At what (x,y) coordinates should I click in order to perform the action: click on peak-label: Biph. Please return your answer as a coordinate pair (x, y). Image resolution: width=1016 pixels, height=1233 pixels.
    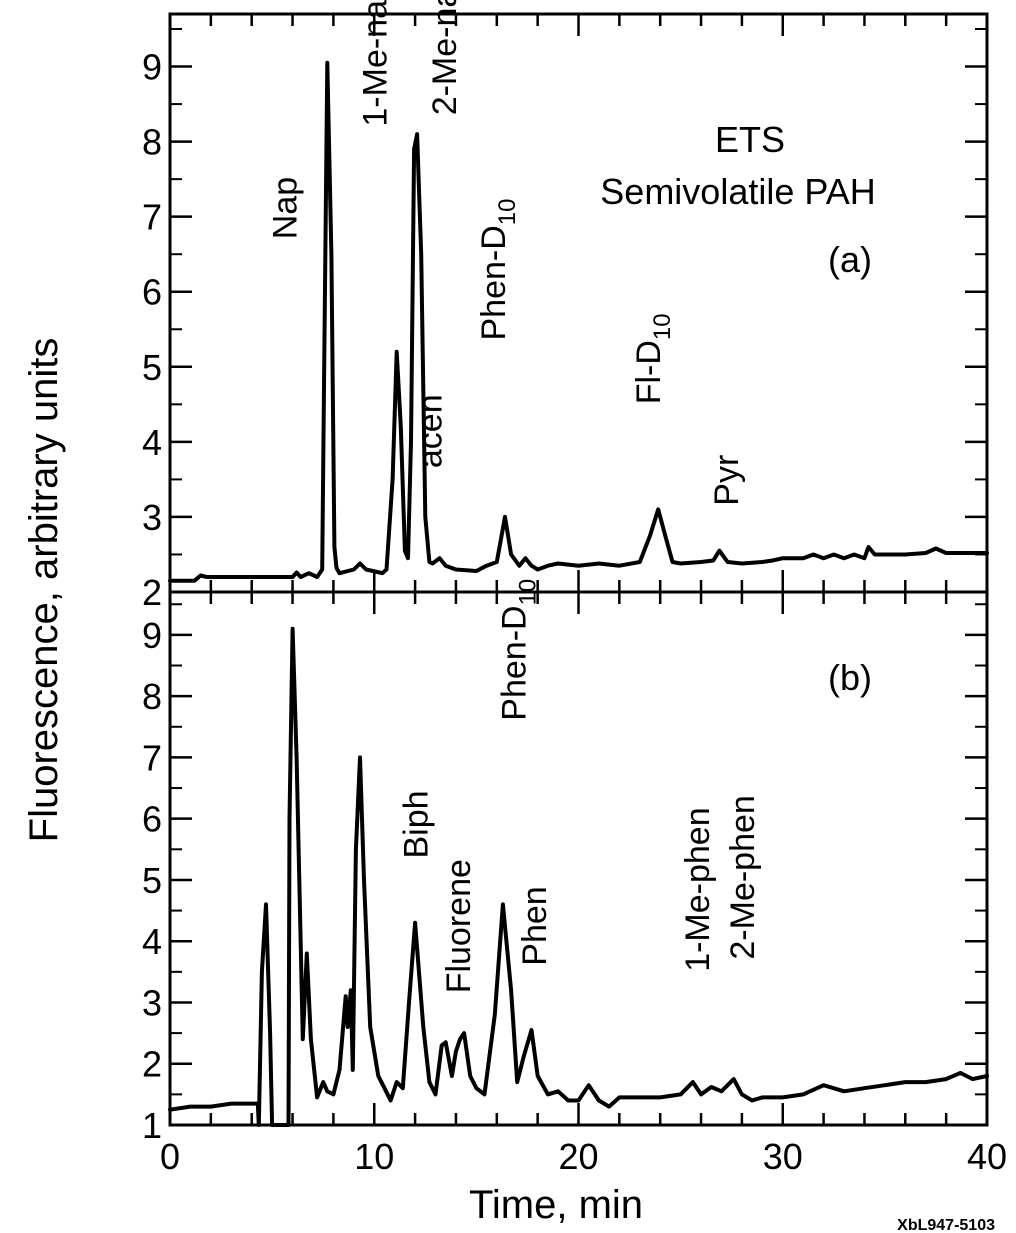
    Looking at the image, I should click on (416, 824).